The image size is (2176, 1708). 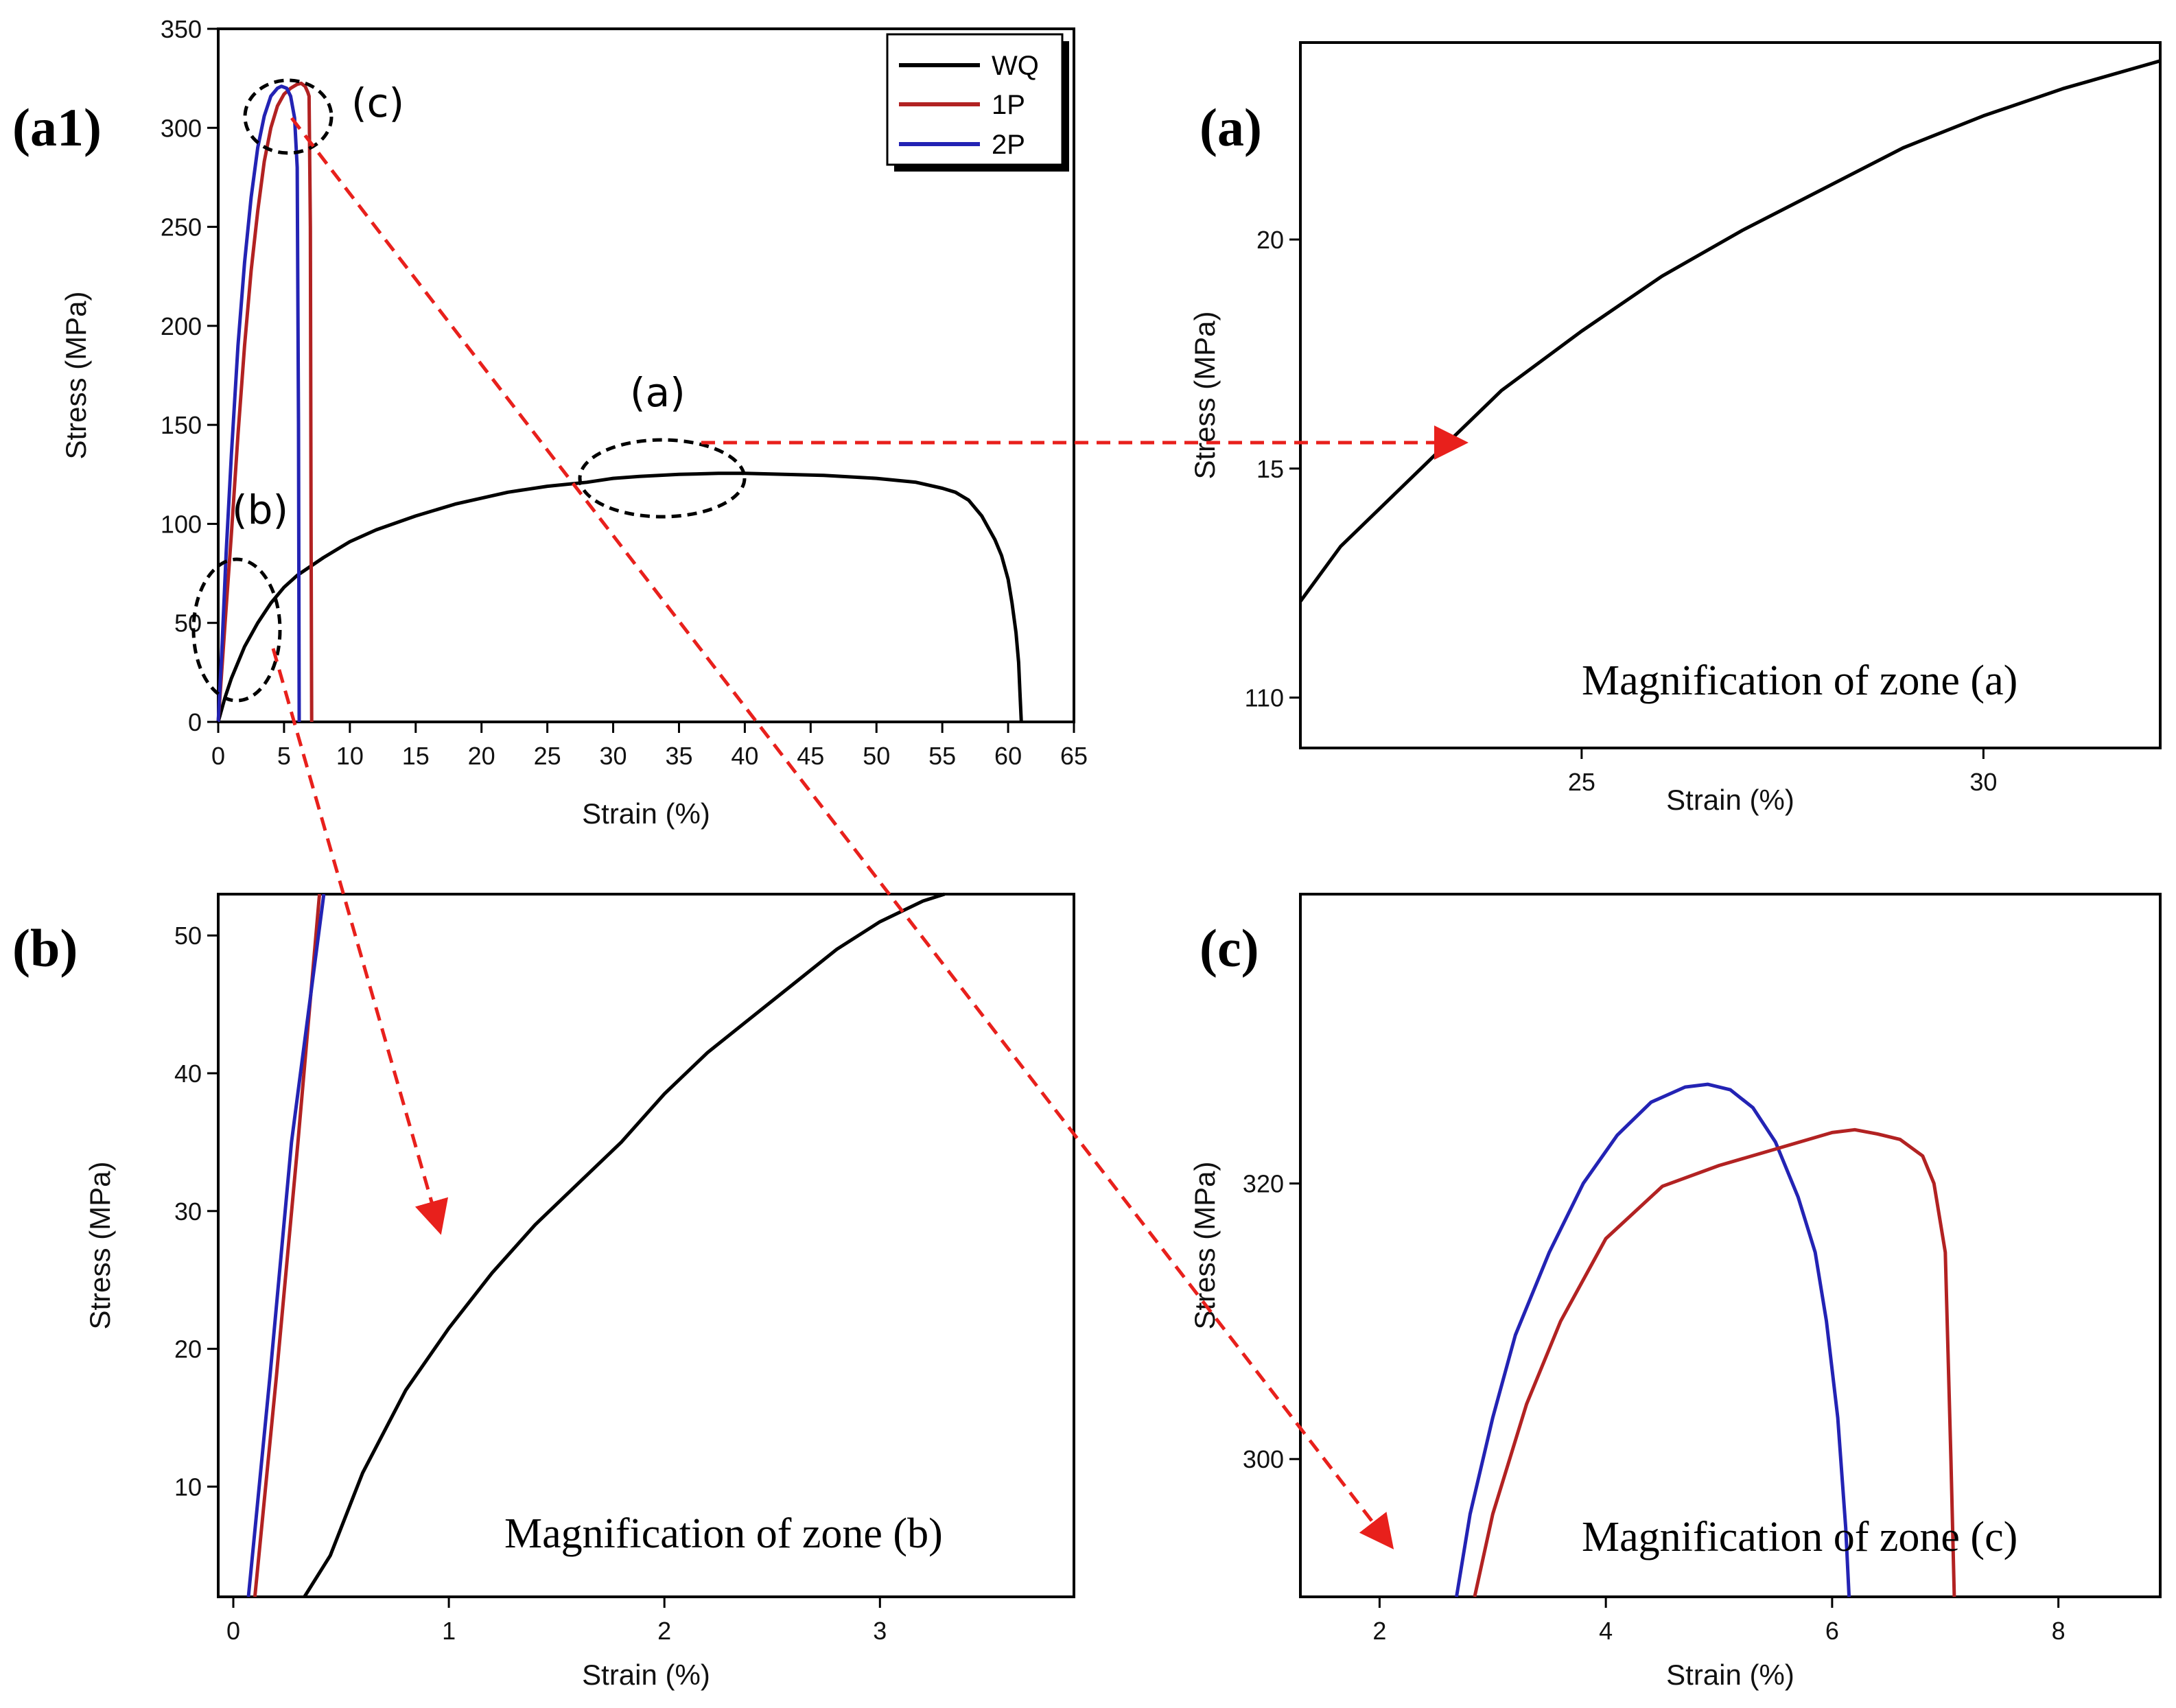 What do you see at coordinates (1263, 1184) in the screenshot?
I see `y-tick-label-c: 320` at bounding box center [1263, 1184].